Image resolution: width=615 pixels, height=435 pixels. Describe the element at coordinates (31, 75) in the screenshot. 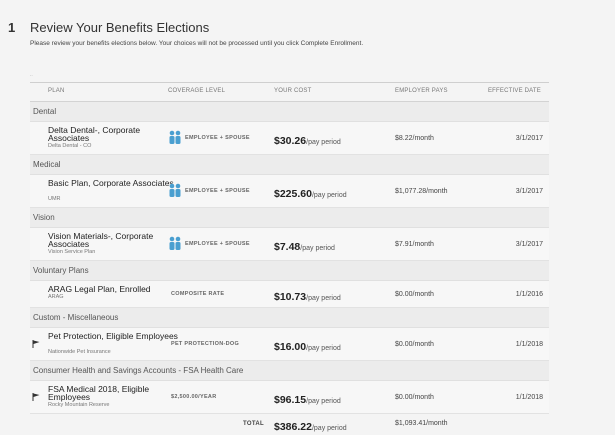

I see `group-marker: ..` at that location.